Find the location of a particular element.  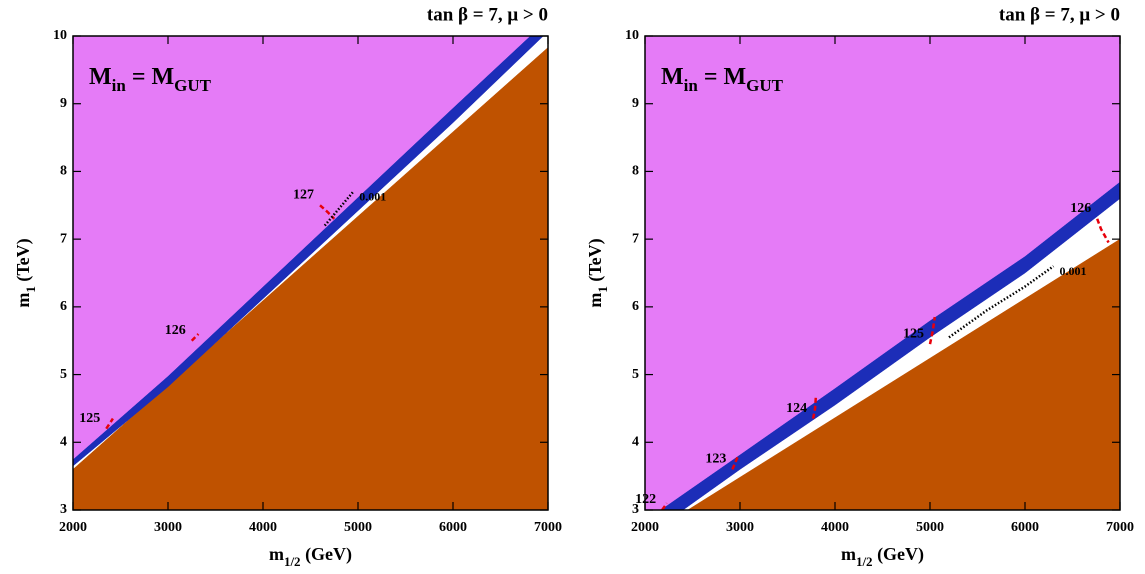

contour-label: 123 is located at coordinates (715, 459).